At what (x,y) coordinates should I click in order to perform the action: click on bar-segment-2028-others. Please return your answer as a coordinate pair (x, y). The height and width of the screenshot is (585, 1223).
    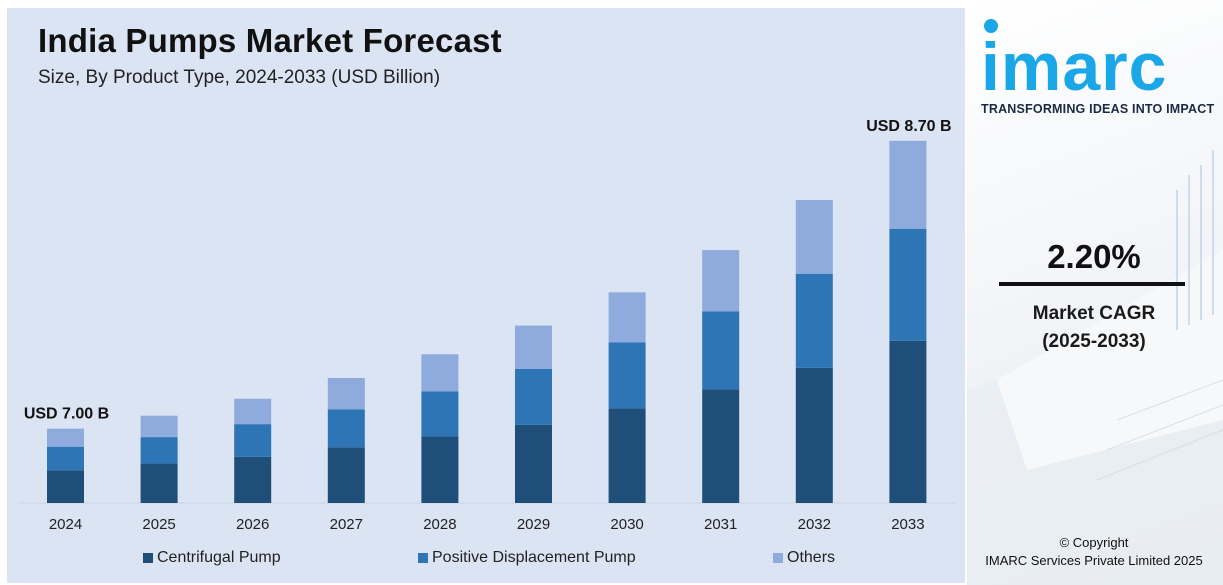
    Looking at the image, I should click on (440, 373).